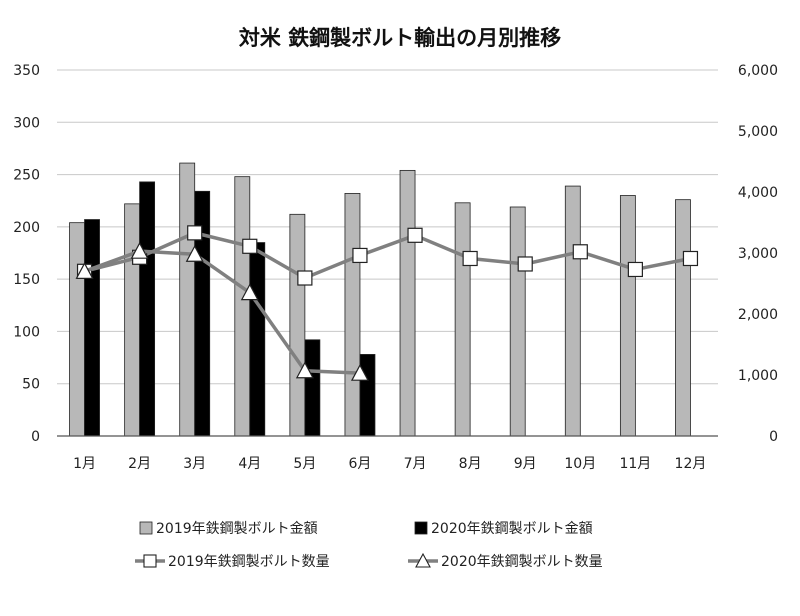 This screenshot has height=616, width=800. What do you see at coordinates (249, 464) in the screenshot?
I see `x-tick-label: 4月` at bounding box center [249, 464].